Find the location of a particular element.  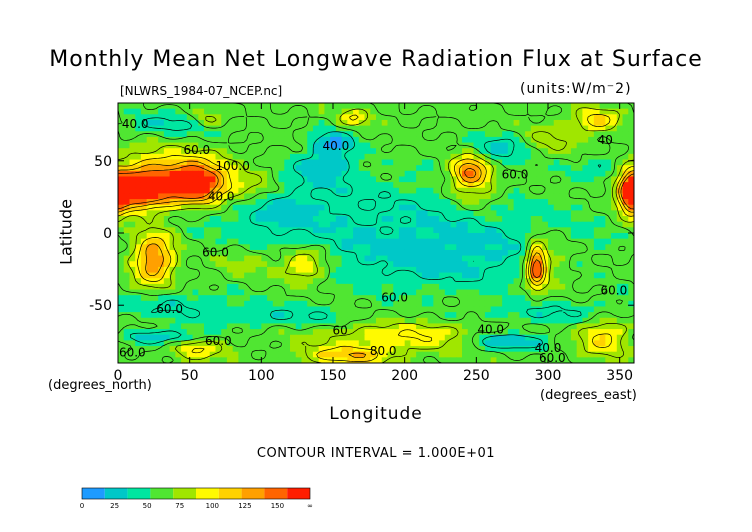

contour-label: 40.0 is located at coordinates (548, 348).